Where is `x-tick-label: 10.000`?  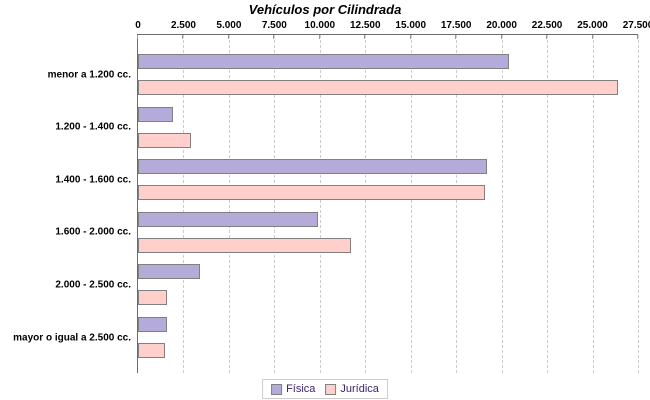 x-tick-label: 10.000 is located at coordinates (320, 25).